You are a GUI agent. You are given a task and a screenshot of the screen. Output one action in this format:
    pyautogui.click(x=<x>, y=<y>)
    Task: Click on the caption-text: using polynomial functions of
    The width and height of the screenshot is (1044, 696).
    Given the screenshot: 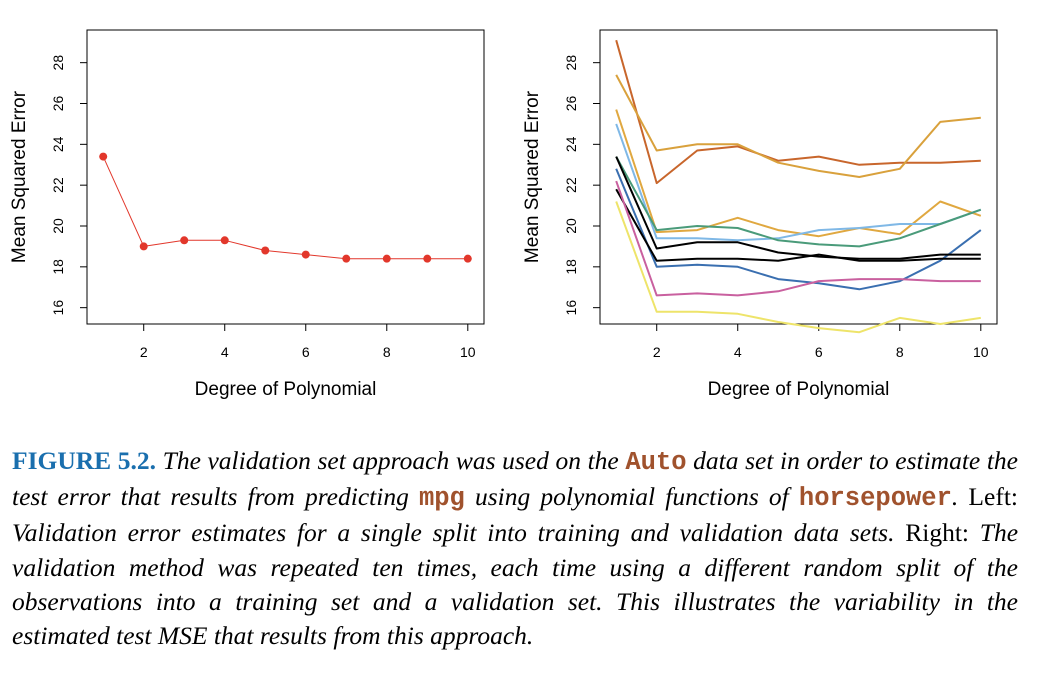 What is the action you would take?
    pyautogui.click(x=631, y=497)
    